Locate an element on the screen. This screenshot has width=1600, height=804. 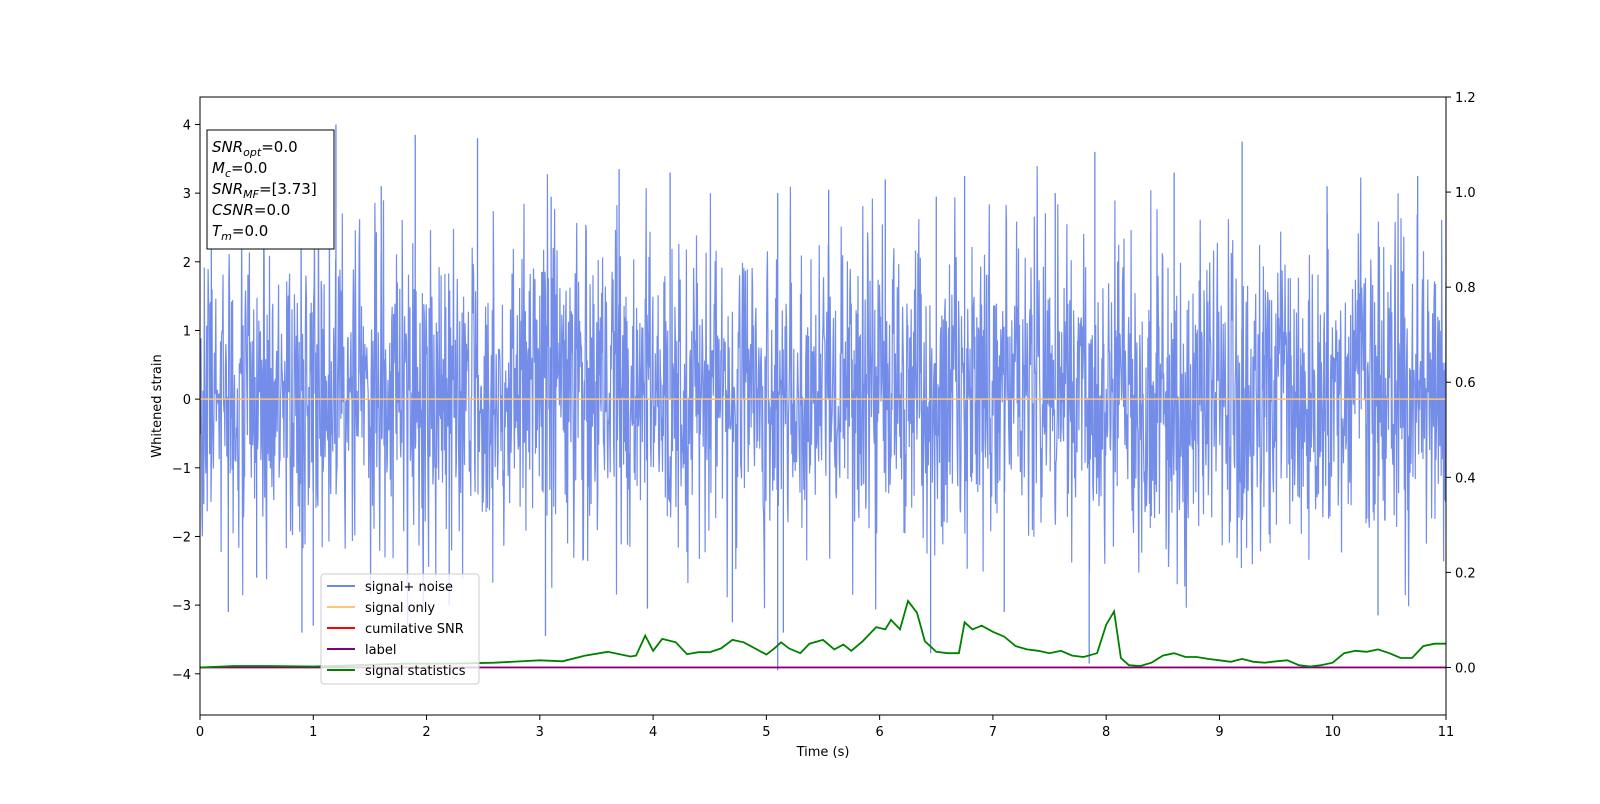
y-tick-label-right: 1.2 is located at coordinates (1465, 98).